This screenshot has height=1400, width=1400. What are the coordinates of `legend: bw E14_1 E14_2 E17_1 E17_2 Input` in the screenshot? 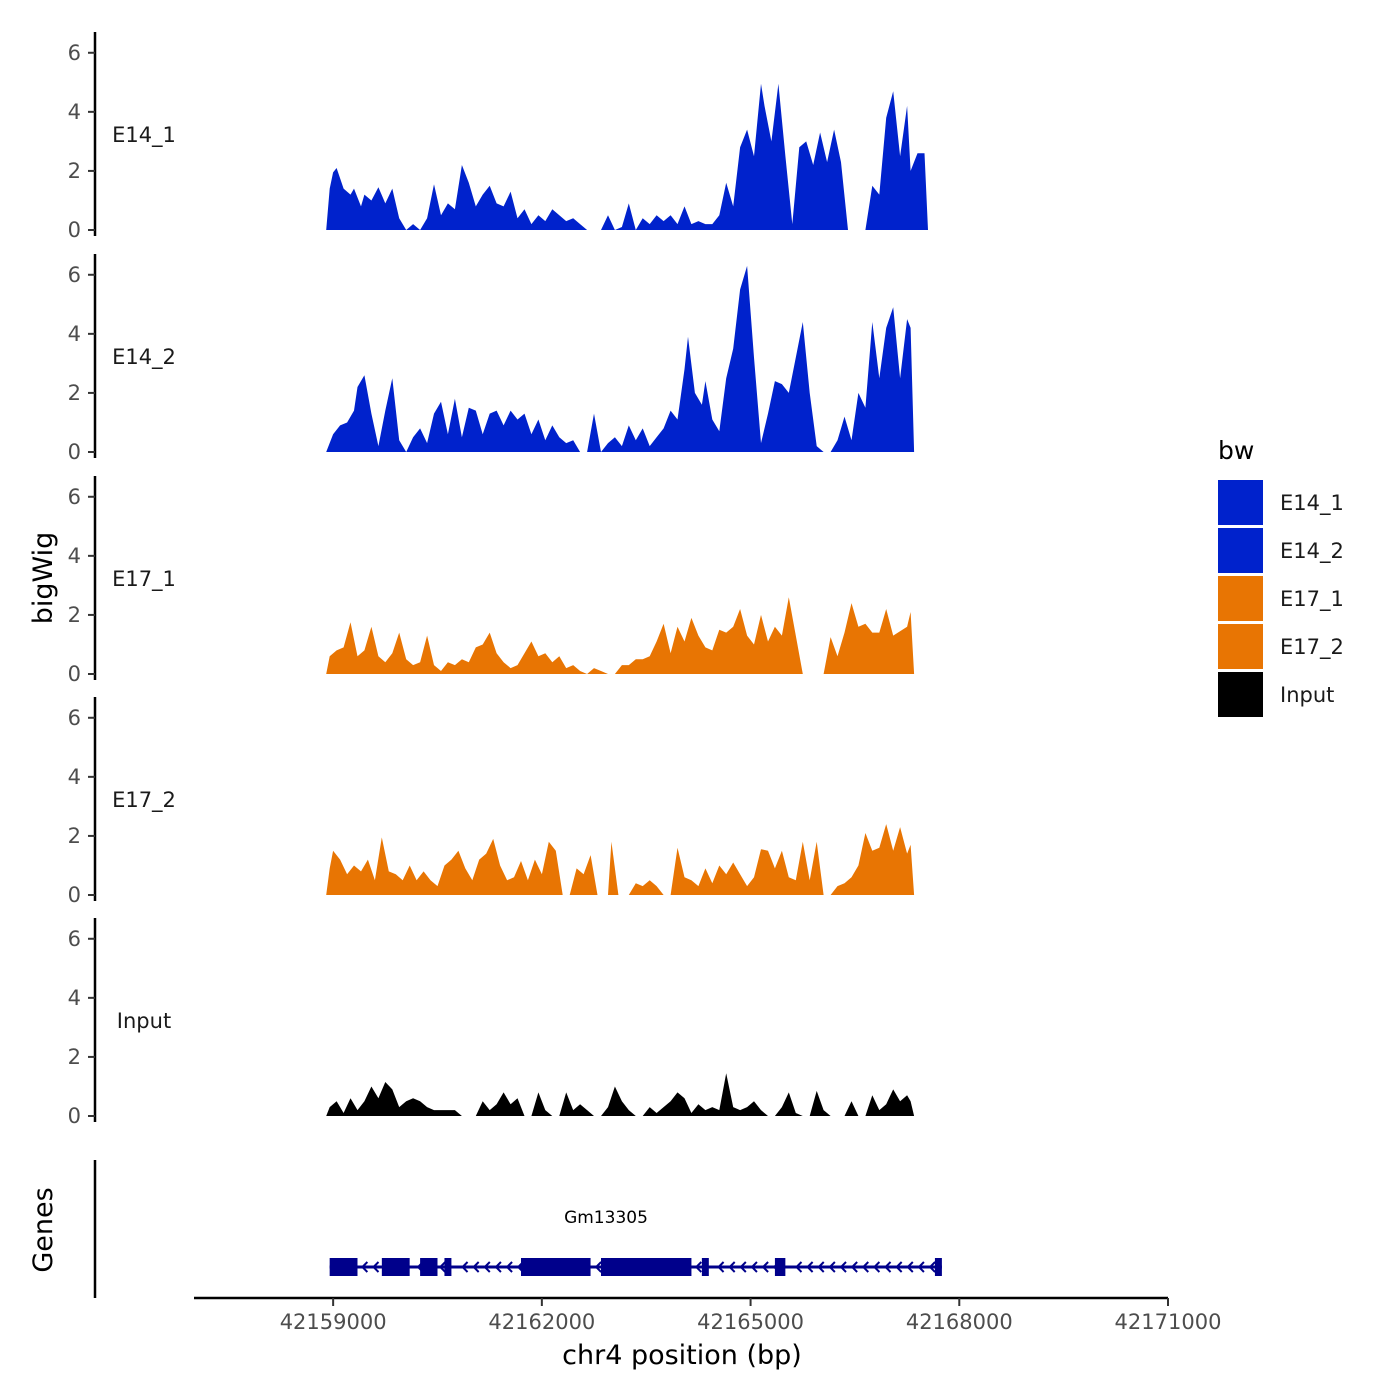 It's located at (1281, 576).